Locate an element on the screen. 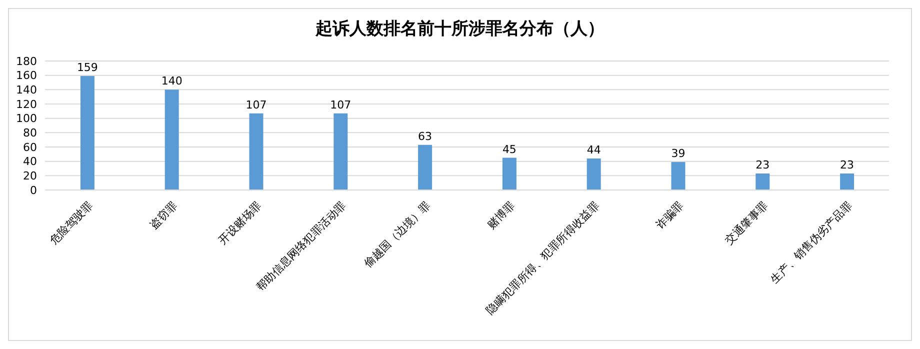  y-tick-label: 60 is located at coordinates (30, 147).